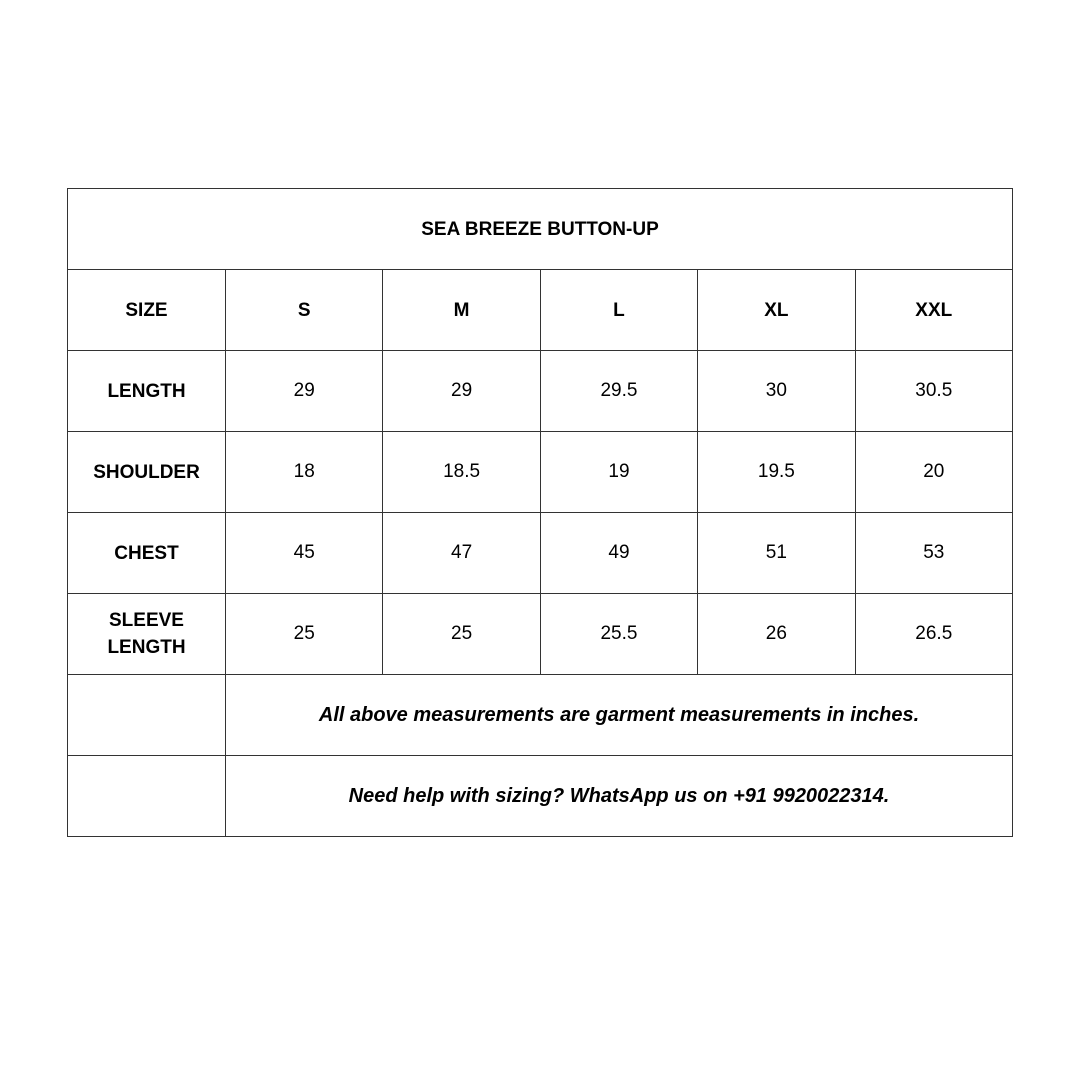 This screenshot has height=1080, width=1080. I want to click on row-label: SHOULDER, so click(146, 472).